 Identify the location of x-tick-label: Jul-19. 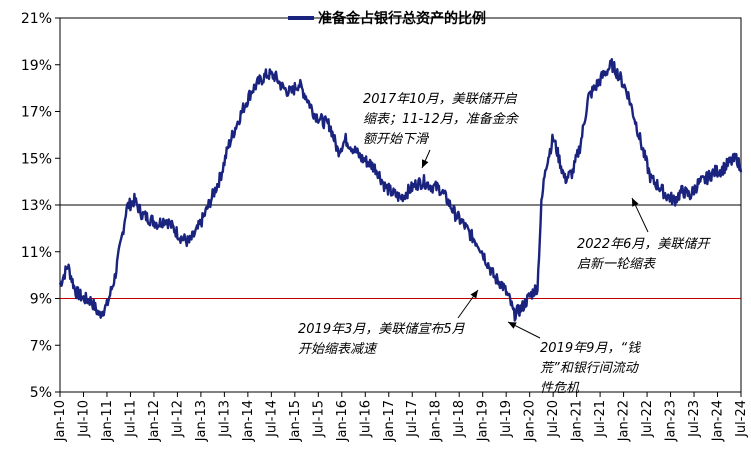
(506, 419).